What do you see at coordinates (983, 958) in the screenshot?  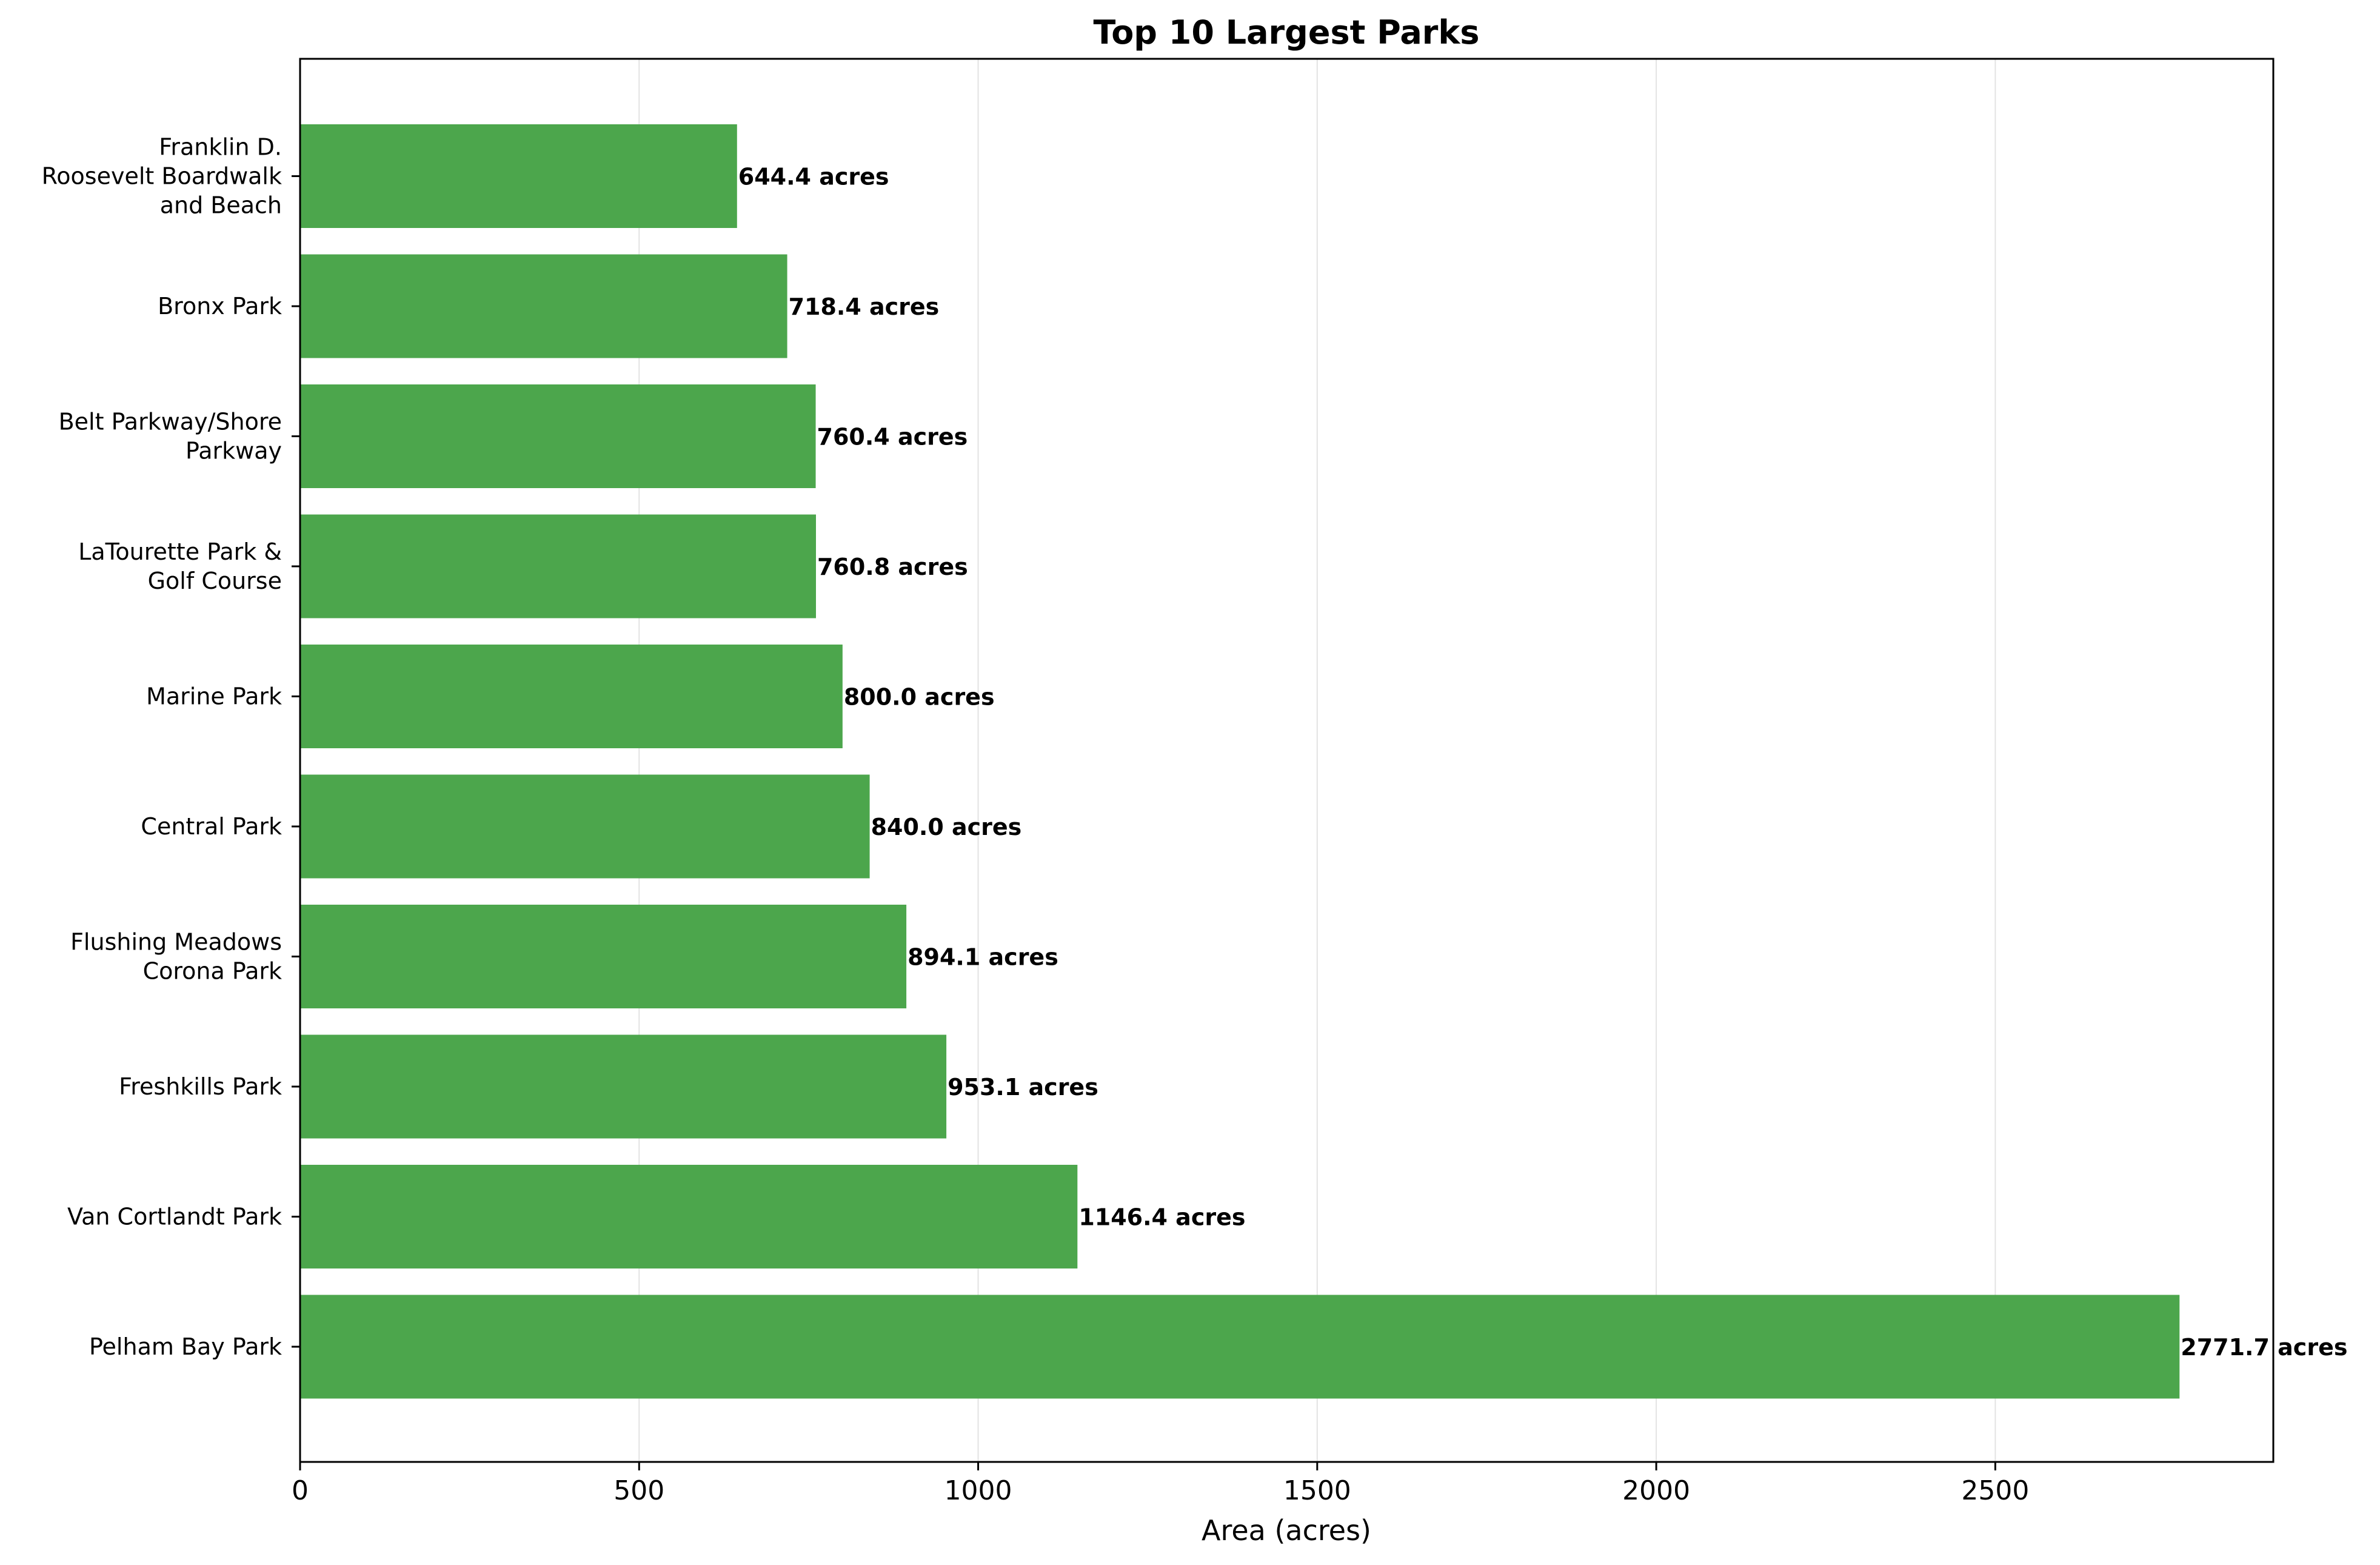 I see `bar-value-label: 894.1 acres` at bounding box center [983, 958].